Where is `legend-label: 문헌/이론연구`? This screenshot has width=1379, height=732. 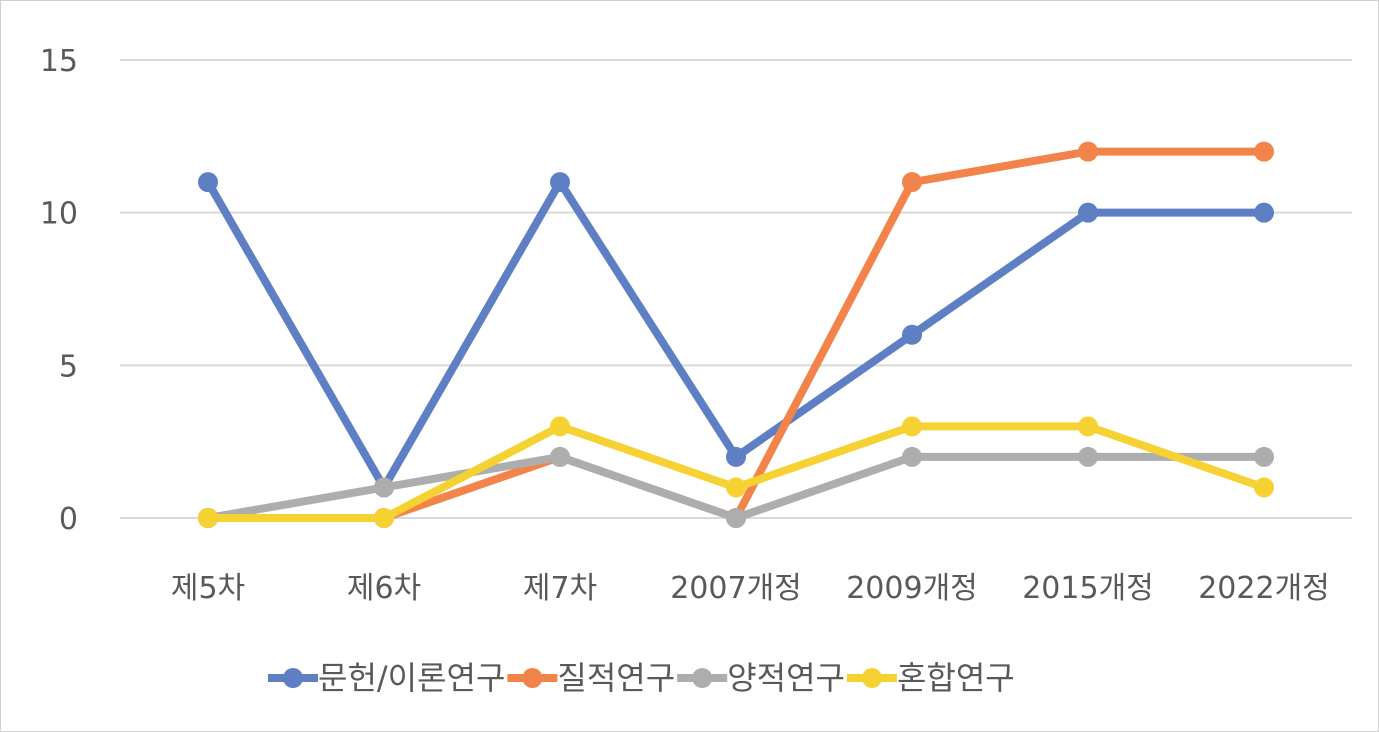
legend-label: 문헌/이론연구 is located at coordinates (411, 678).